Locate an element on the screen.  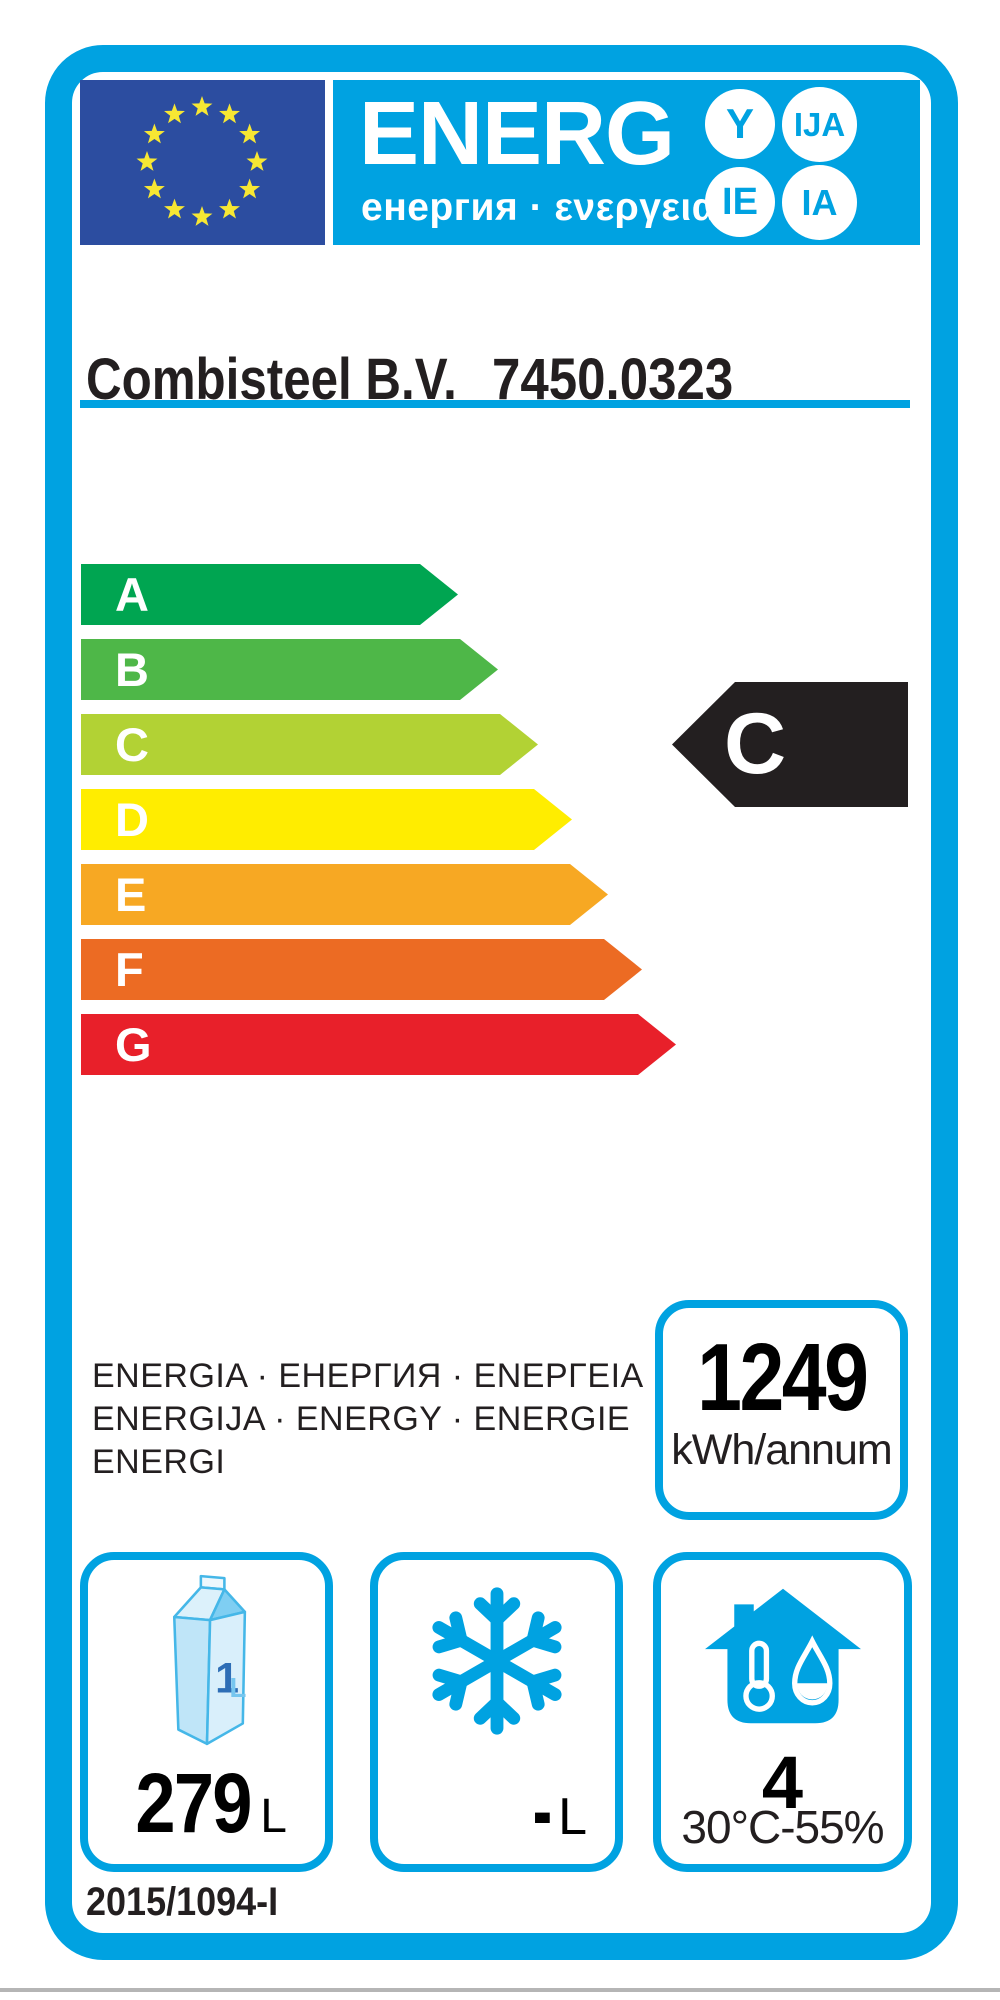
freezer-volume-unit: L is located at coordinates (572, 1817).